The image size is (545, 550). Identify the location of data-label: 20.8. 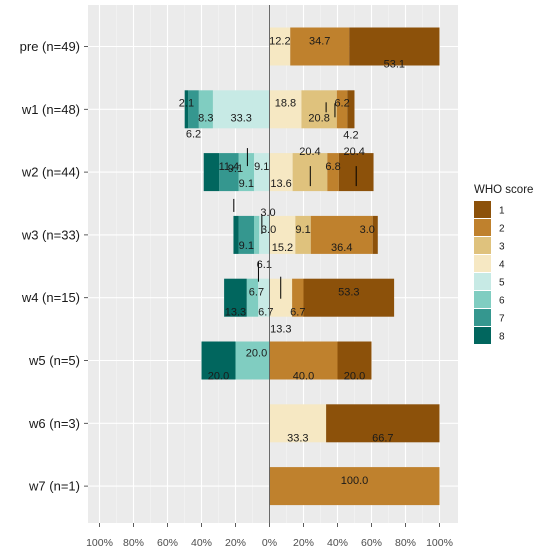
(318, 118).